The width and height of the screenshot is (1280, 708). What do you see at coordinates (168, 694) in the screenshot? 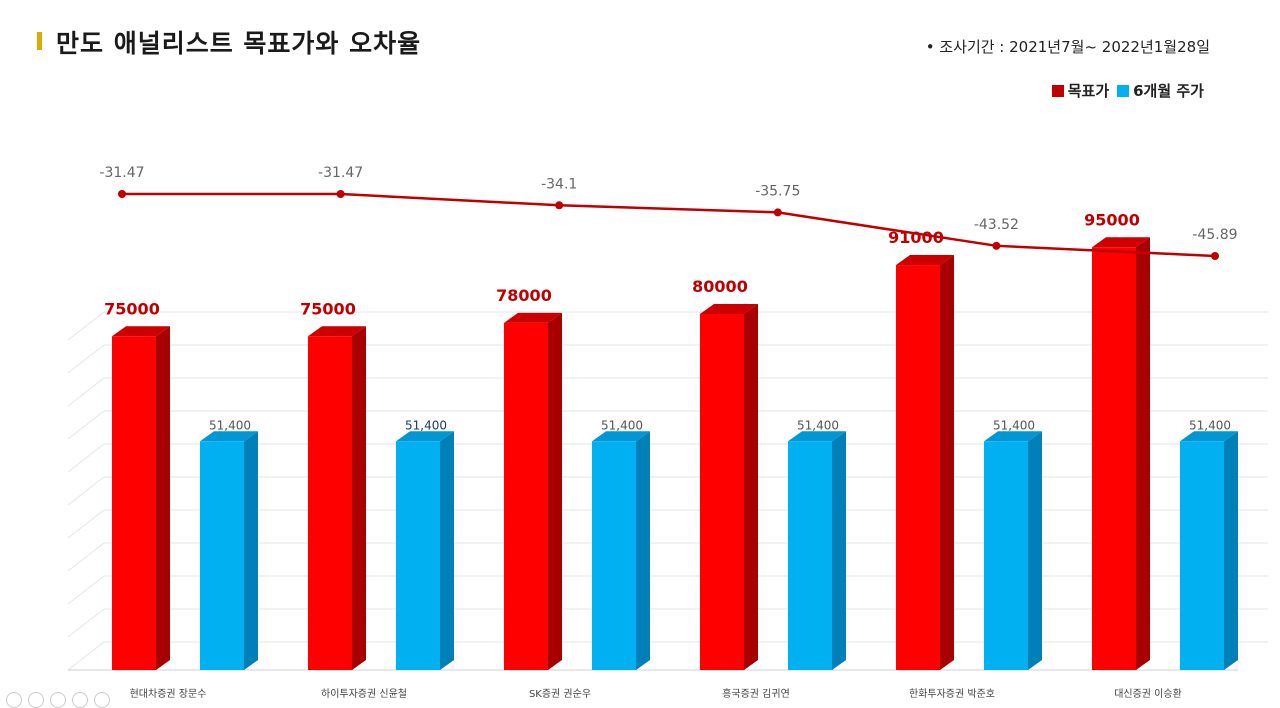
I see `x-tick-label: 현대차증권 장문수` at bounding box center [168, 694].